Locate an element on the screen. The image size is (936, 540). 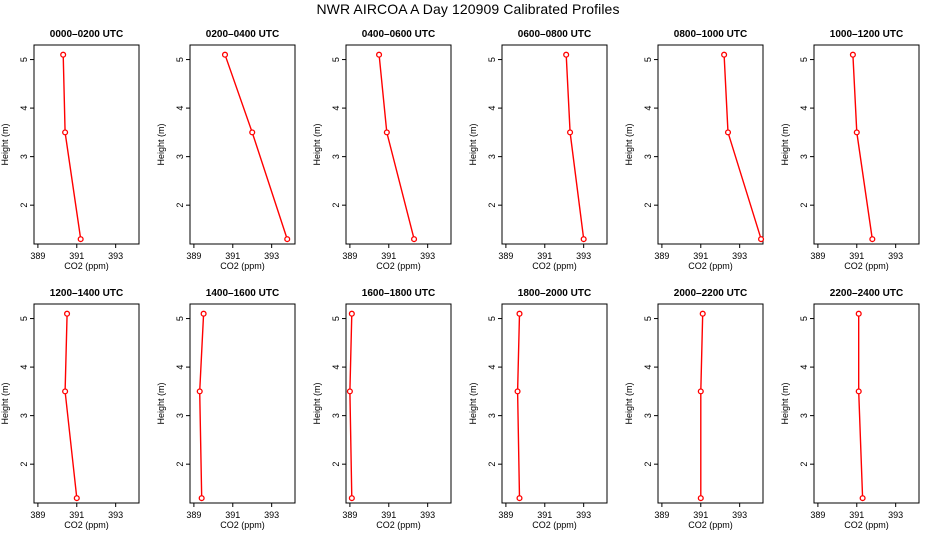
panel-title: 1600–1800 UTC is located at coordinates (398, 293).